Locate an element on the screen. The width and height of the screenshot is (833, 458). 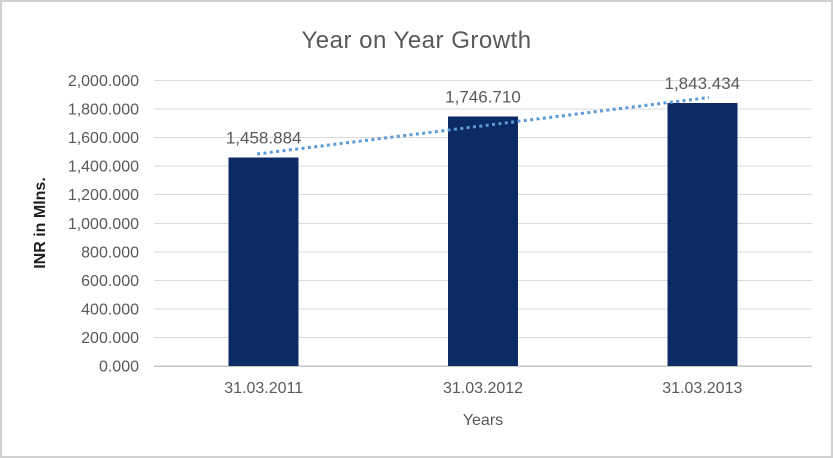
y-tick-label: 2,000.000 is located at coordinates (103, 81).